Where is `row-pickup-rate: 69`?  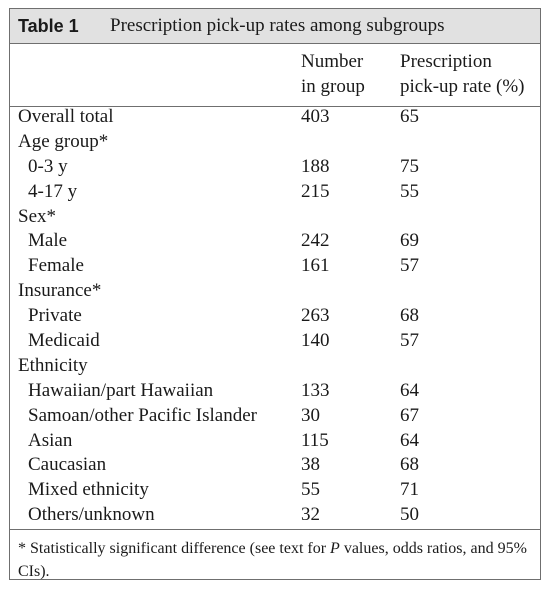
row-pickup-rate: 69 is located at coordinates (409, 241).